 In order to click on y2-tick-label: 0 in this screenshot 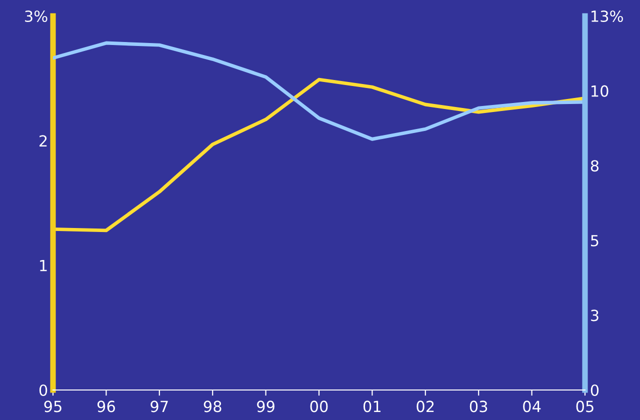, I will do `click(594, 390)`.